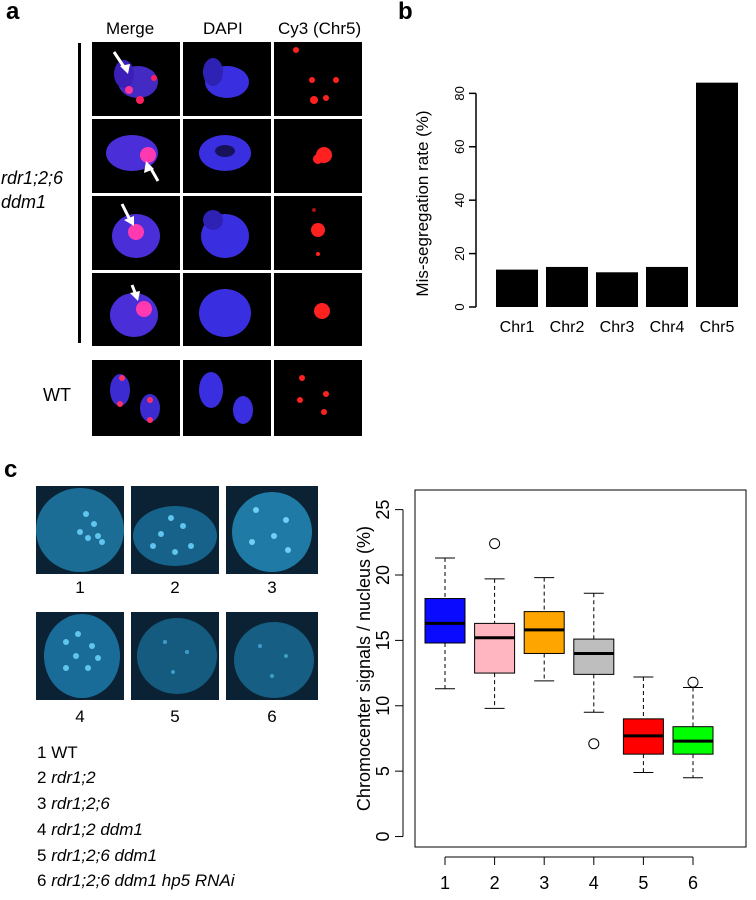 This screenshot has height=900, width=756. What do you see at coordinates (24, 202) in the screenshot?
I see `genotype-label-line2: ddm1` at bounding box center [24, 202].